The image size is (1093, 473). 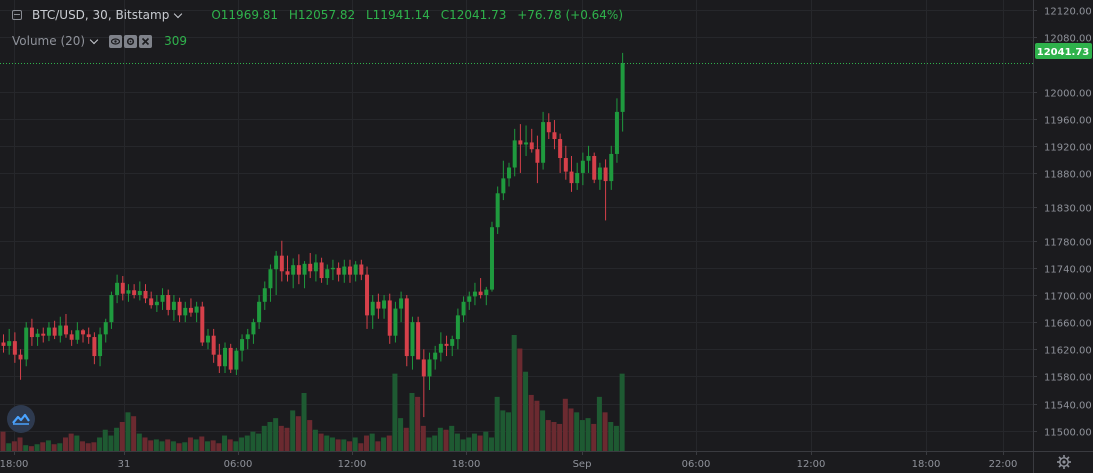 What do you see at coordinates (116, 41) in the screenshot?
I see `eye-icon` at bounding box center [116, 41].